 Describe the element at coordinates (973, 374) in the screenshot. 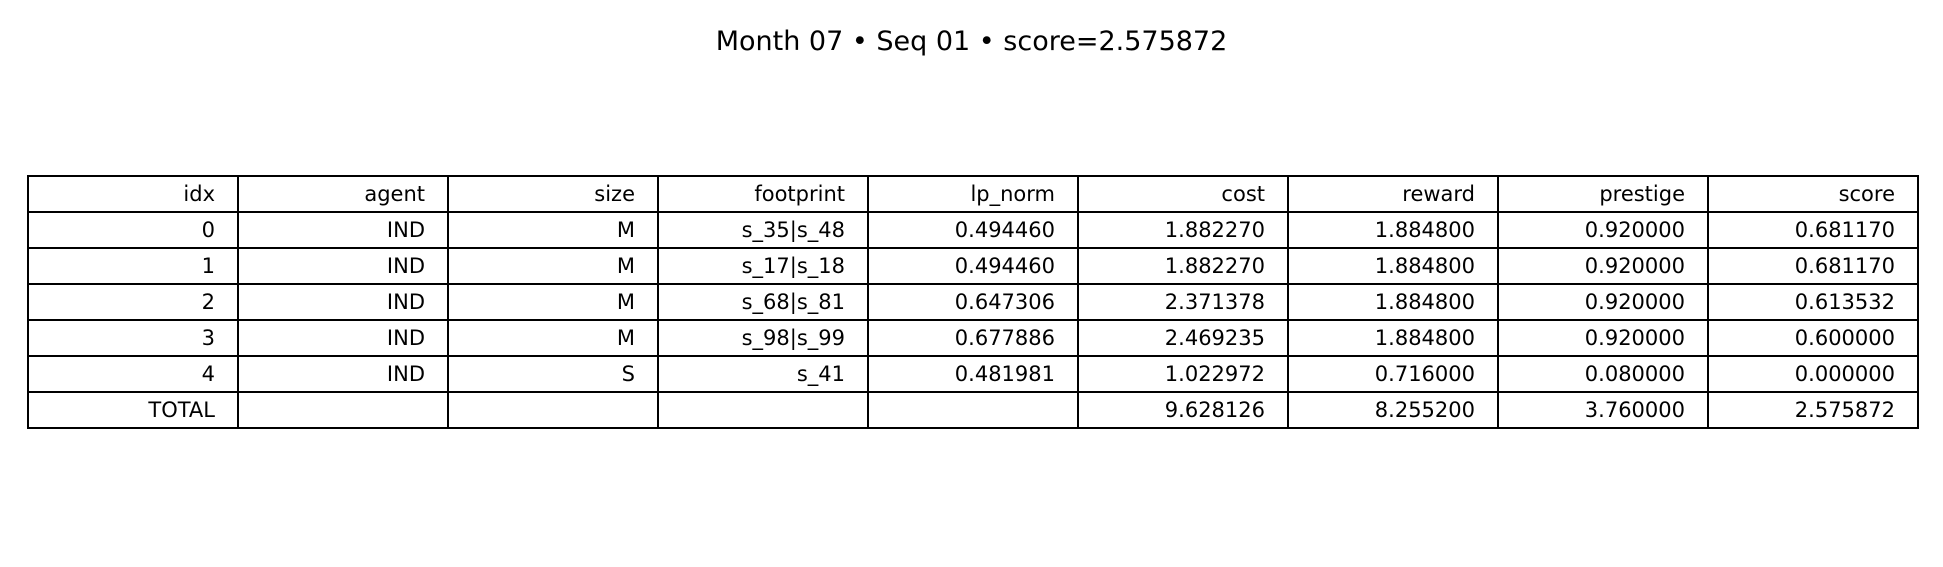

I see `table-cell-lp-norm: 0.481981` at that location.